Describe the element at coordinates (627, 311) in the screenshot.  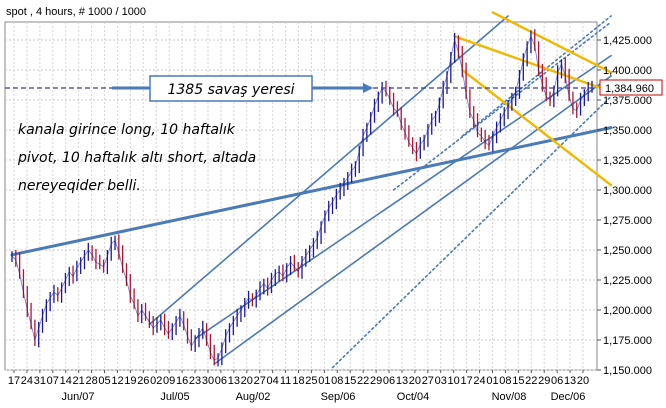
I see `y-tick-label: 1,200.000` at that location.